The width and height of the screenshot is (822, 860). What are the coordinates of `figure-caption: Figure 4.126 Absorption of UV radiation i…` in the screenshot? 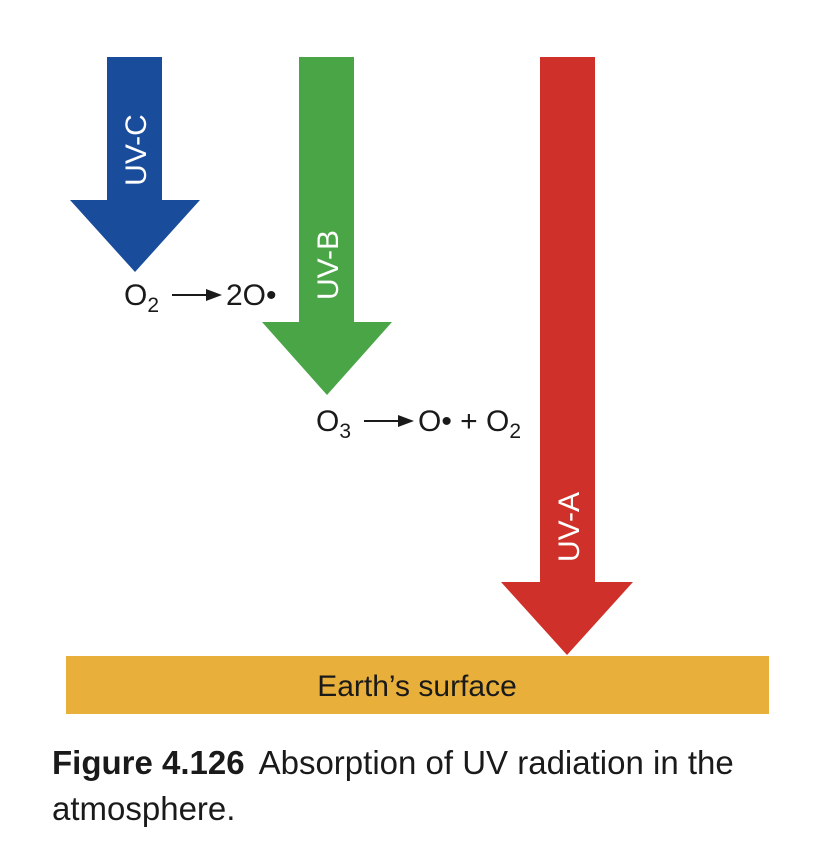 It's located at (422, 786).